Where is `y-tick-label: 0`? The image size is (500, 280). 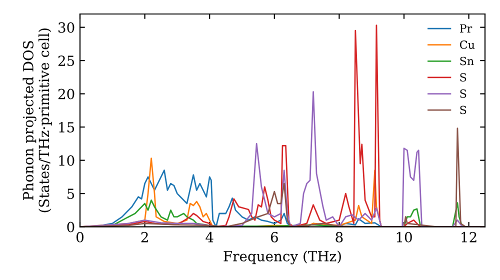 y-tick-label: 0 is located at coordinates (70, 227).